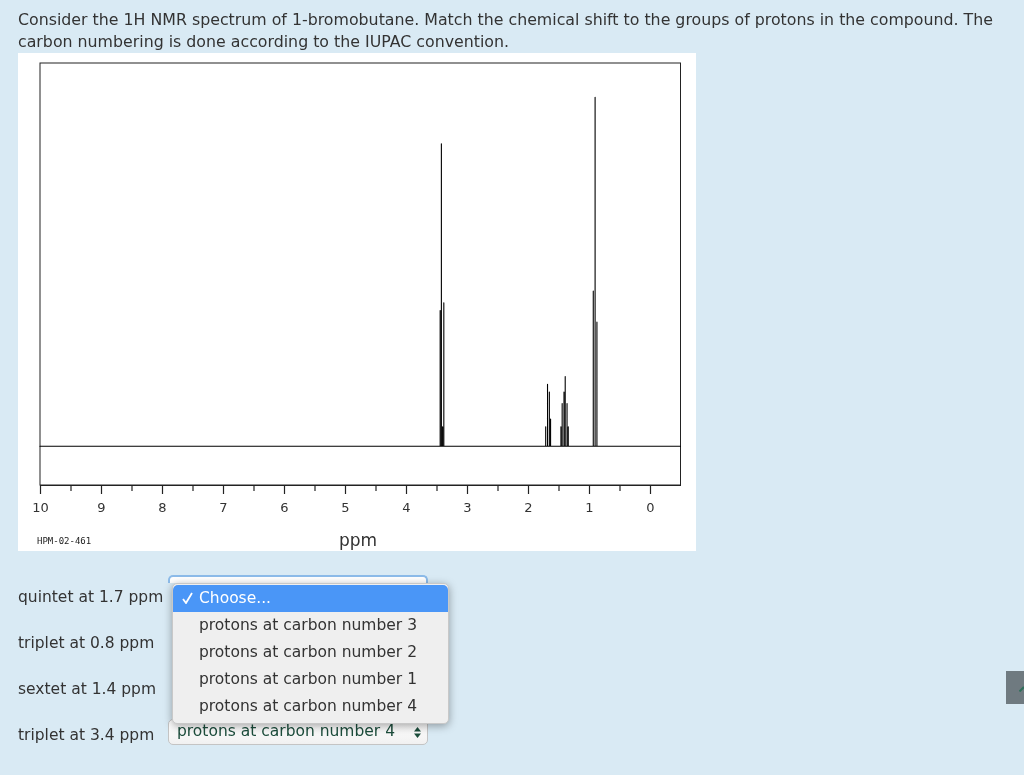 The width and height of the screenshot is (1024, 775). I want to click on x-axis-title: ppm, so click(358, 540).